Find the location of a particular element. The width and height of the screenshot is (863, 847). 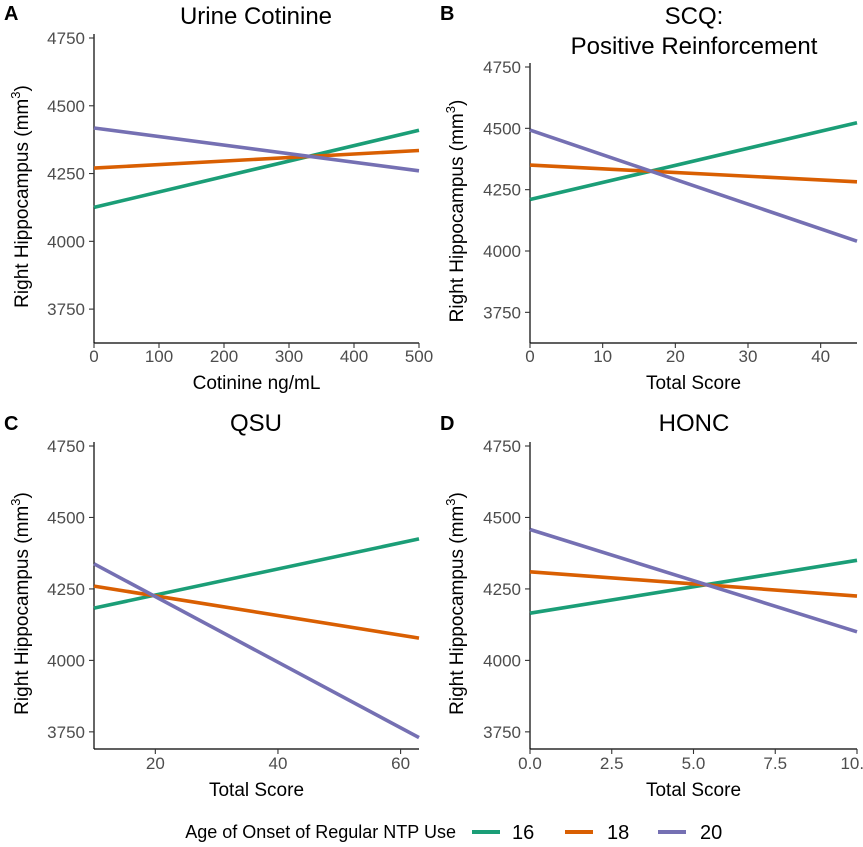

x-tick-label: 300 is located at coordinates (289, 356).